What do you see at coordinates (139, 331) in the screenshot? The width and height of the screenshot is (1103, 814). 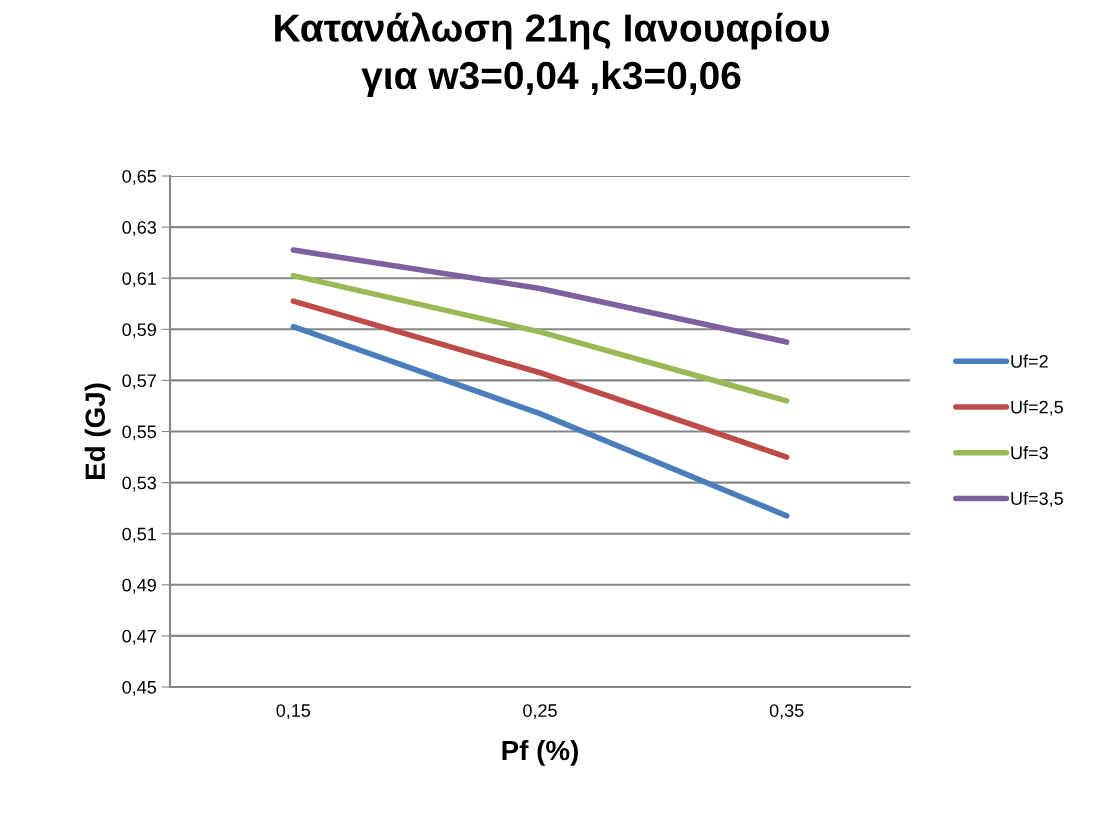 I see `y-tick-label: 0,59` at bounding box center [139, 331].